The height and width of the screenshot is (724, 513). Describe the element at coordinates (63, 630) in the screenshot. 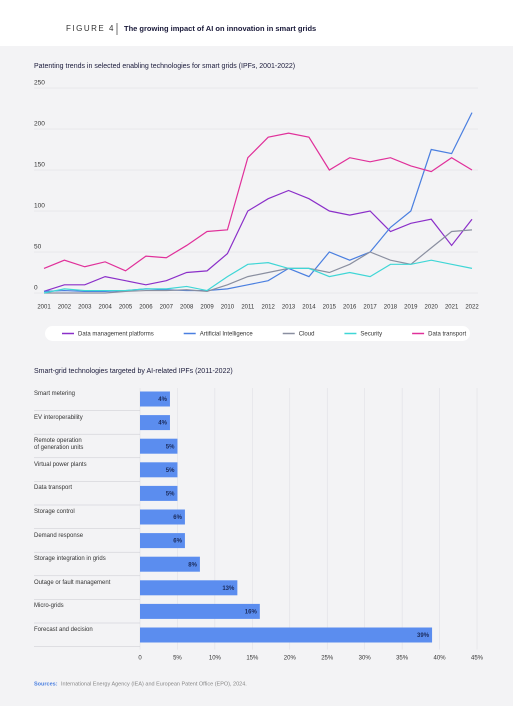

I see `category-label: Forecast and decision` at that location.